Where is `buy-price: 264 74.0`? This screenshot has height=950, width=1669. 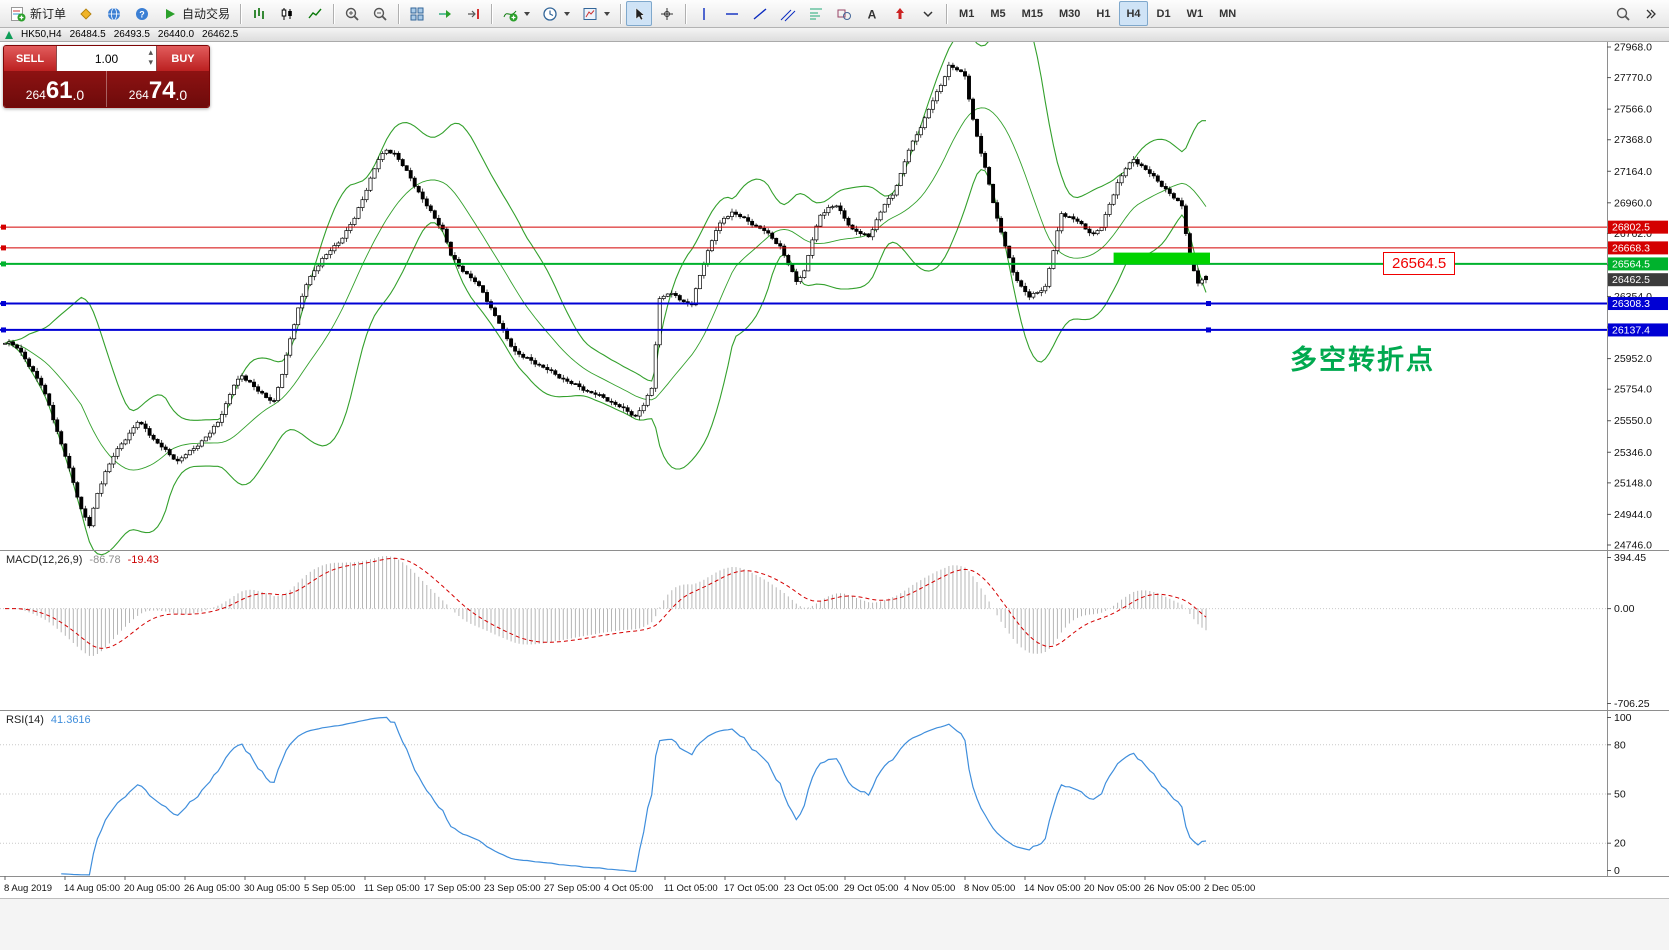 buy-price: 264 74.0 is located at coordinates (157, 89).